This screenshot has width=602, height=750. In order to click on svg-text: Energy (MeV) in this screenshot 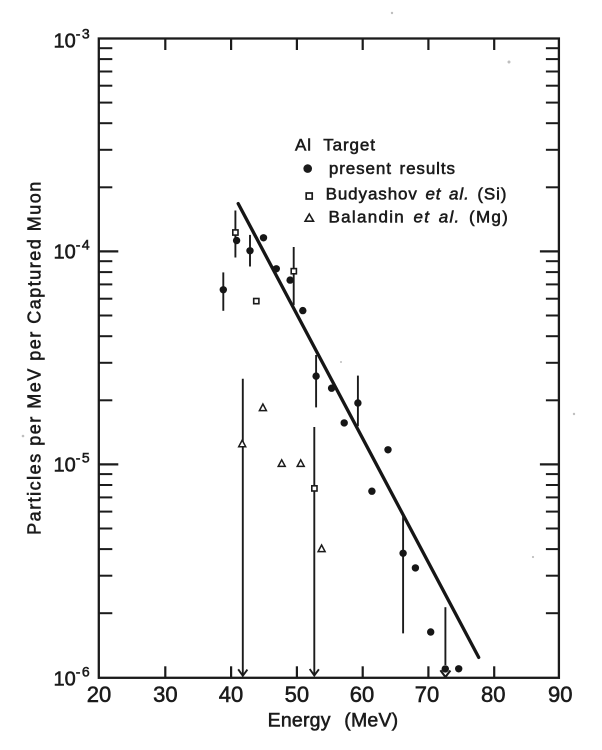, I will do `click(333, 721)`.